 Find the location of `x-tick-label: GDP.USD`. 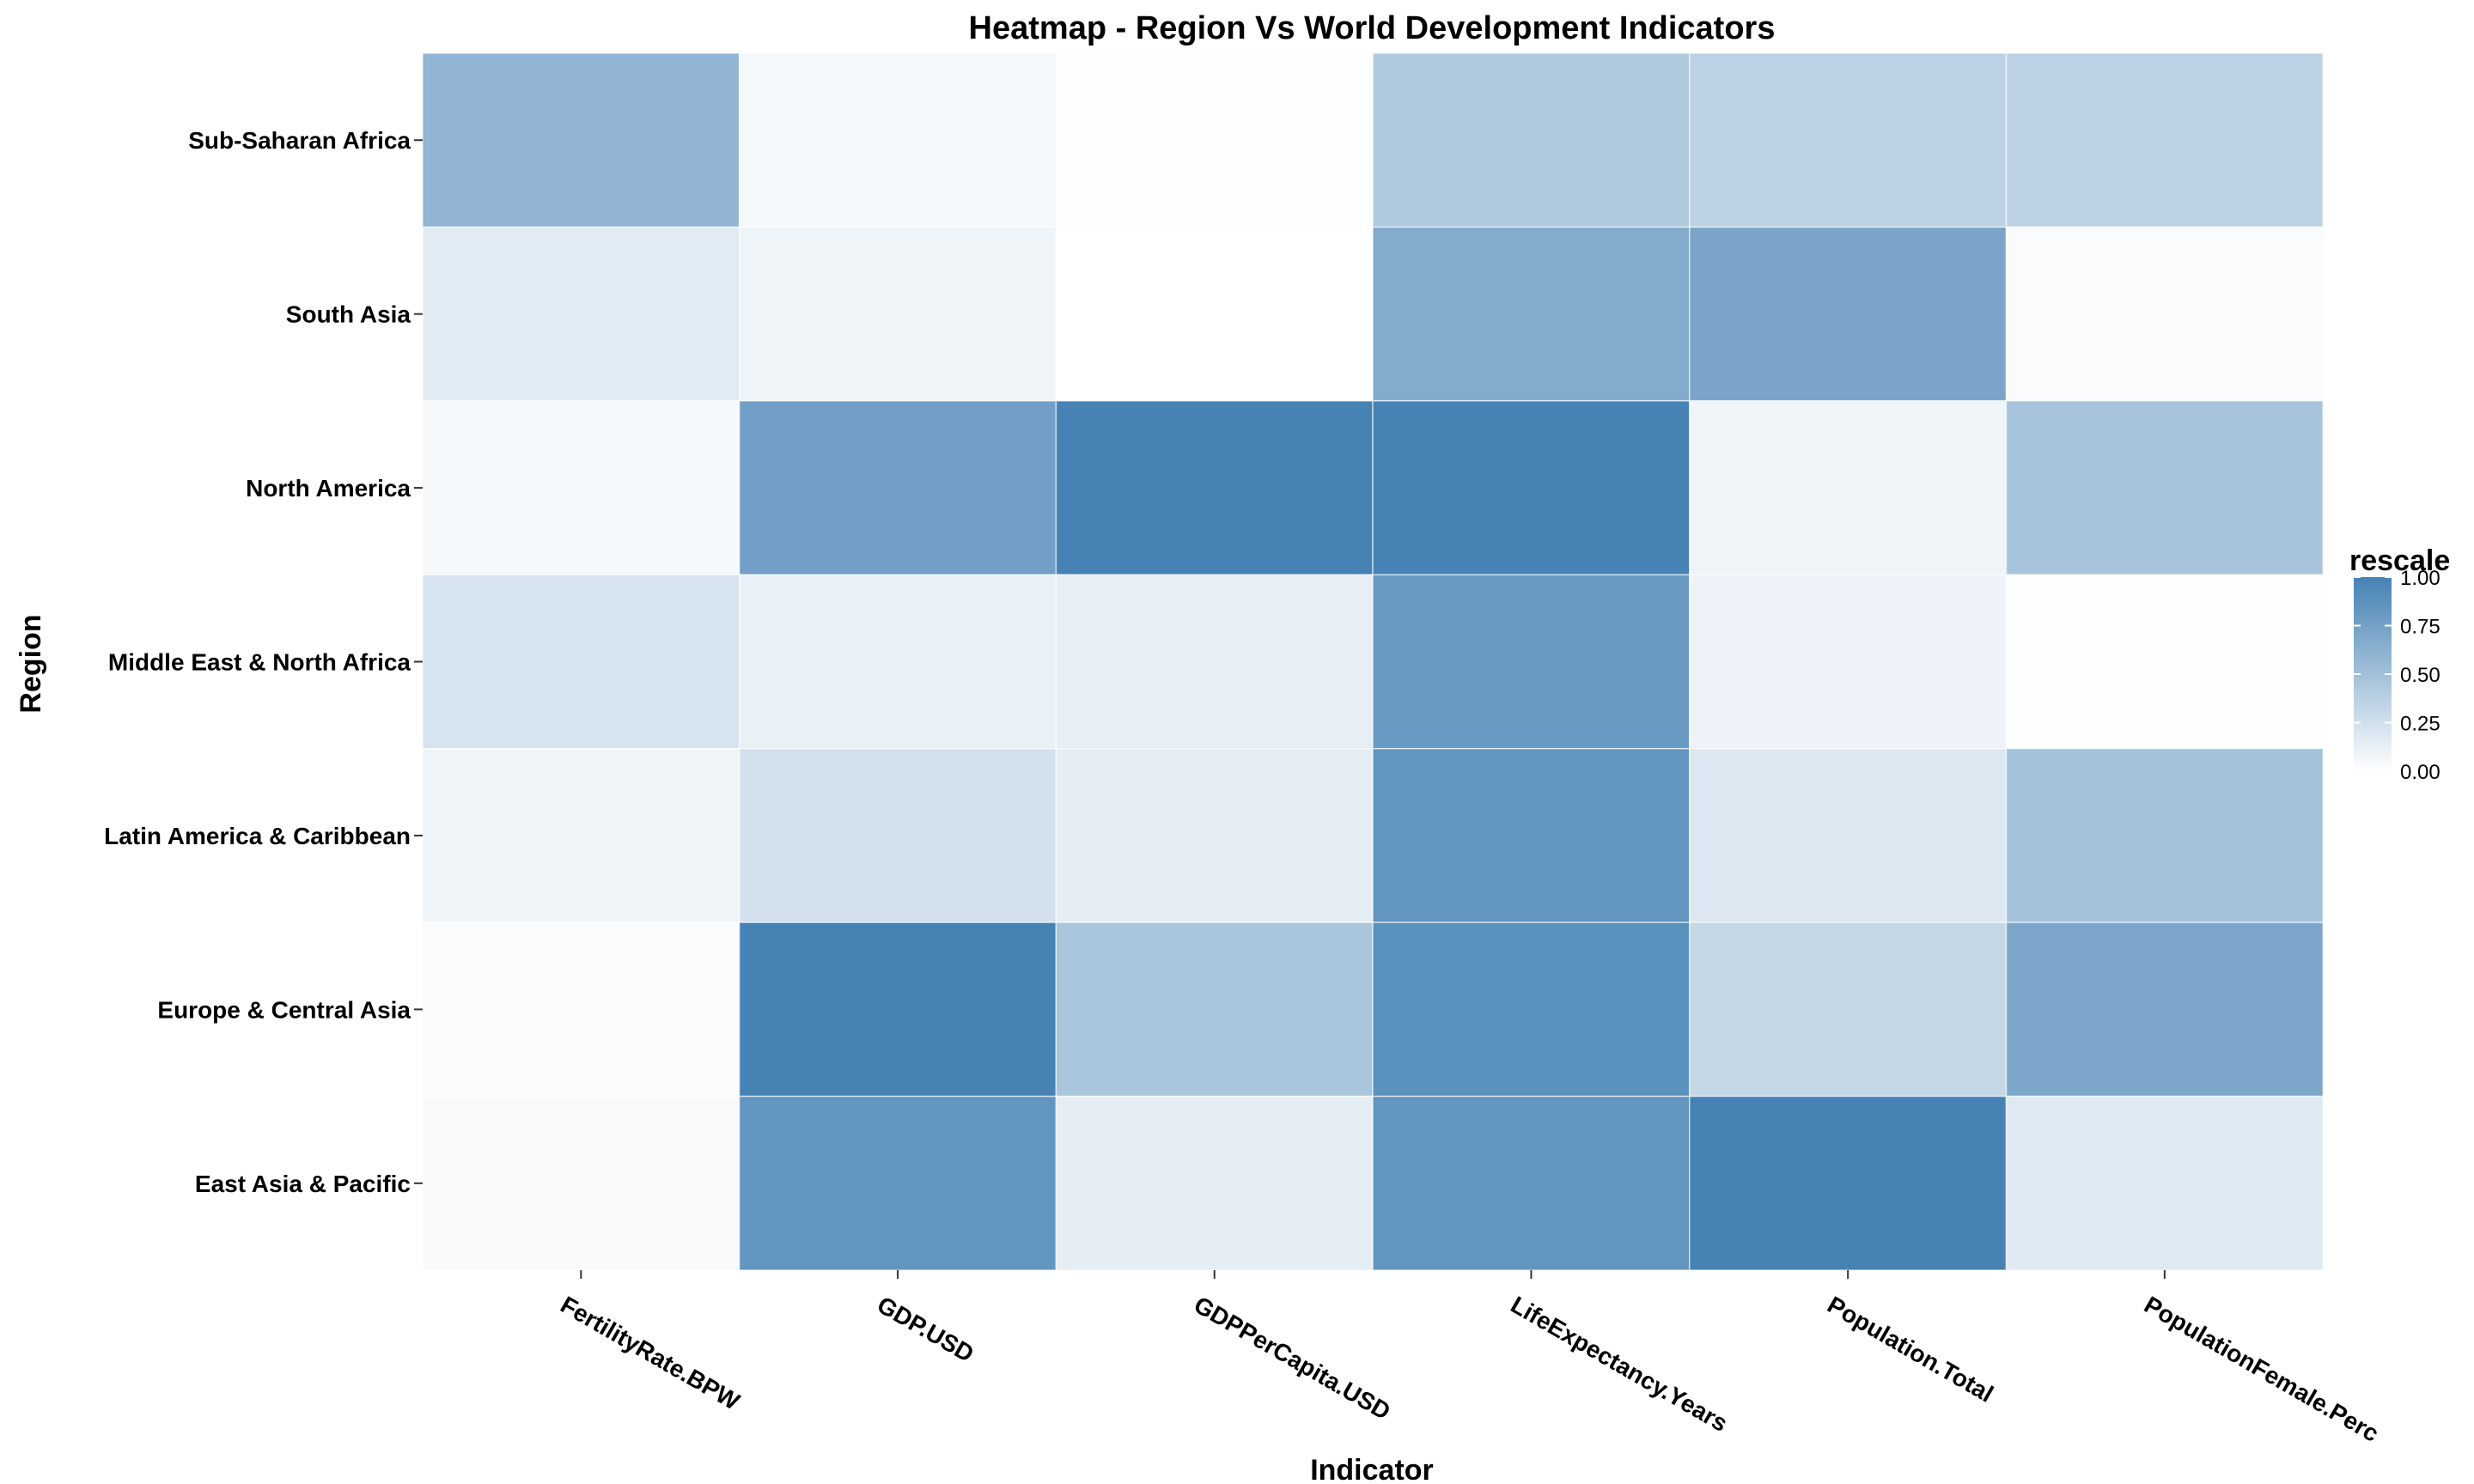

x-tick-label: GDP.USD is located at coordinates (925, 1329).